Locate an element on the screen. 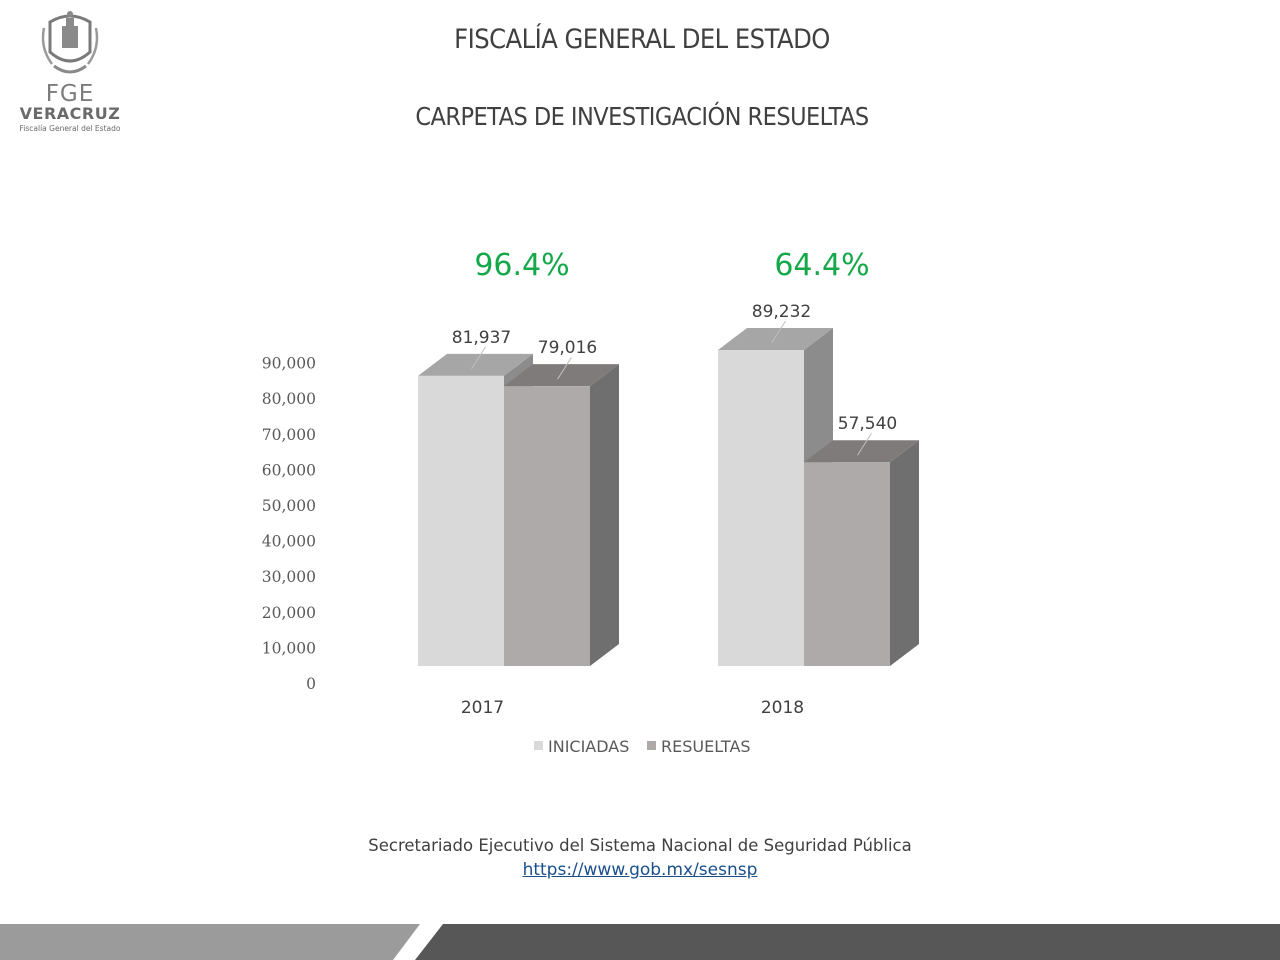 The height and width of the screenshot is (960, 1280). logo-state: VERACRUZ is located at coordinates (70, 113).